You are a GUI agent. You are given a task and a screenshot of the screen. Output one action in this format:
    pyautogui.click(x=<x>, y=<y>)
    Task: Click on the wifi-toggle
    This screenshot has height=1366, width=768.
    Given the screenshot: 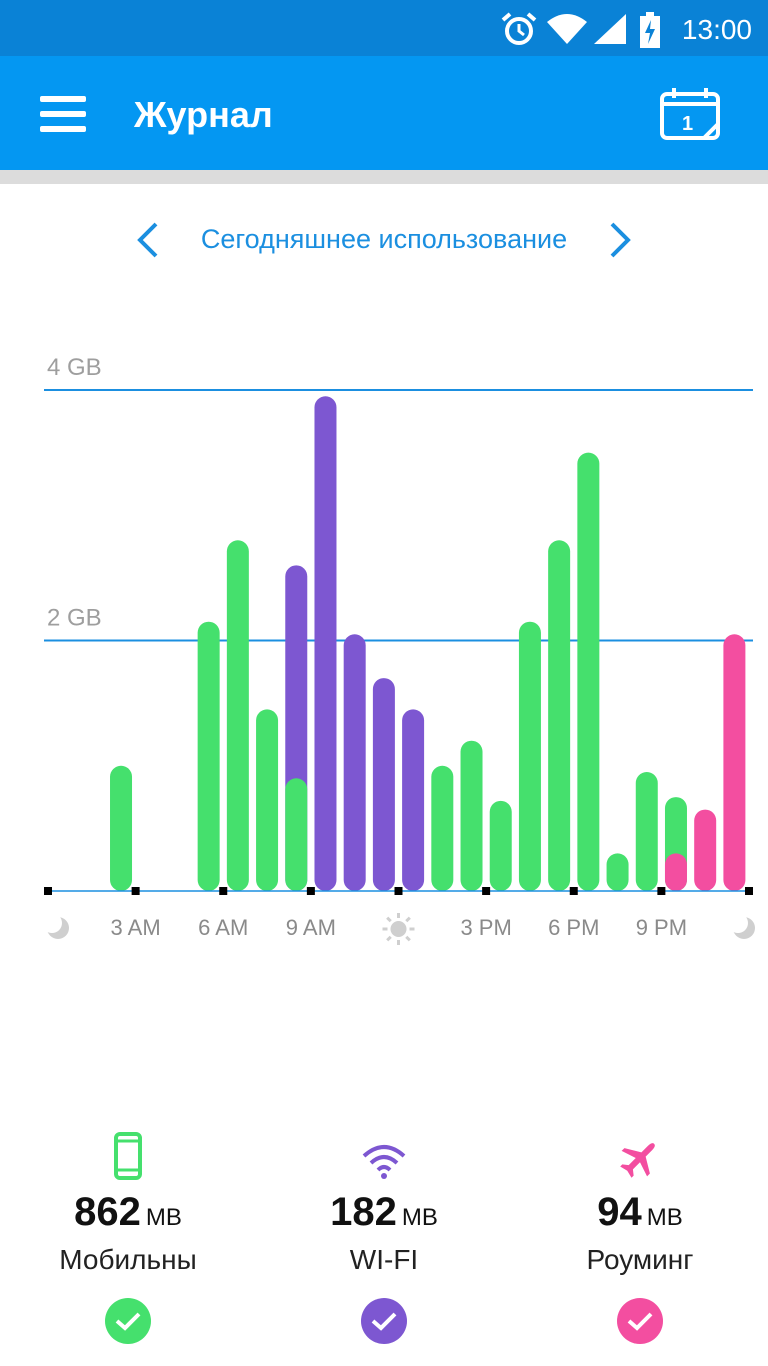 What is the action you would take?
    pyautogui.click(x=384, y=1321)
    